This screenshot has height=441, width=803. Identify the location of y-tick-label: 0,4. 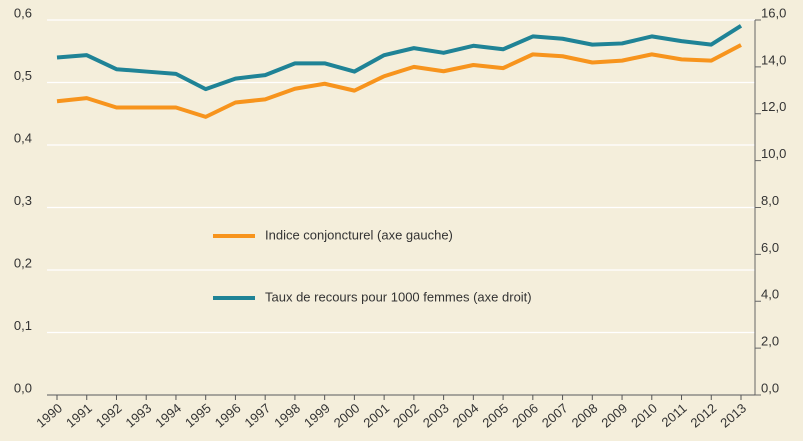
(23, 137).